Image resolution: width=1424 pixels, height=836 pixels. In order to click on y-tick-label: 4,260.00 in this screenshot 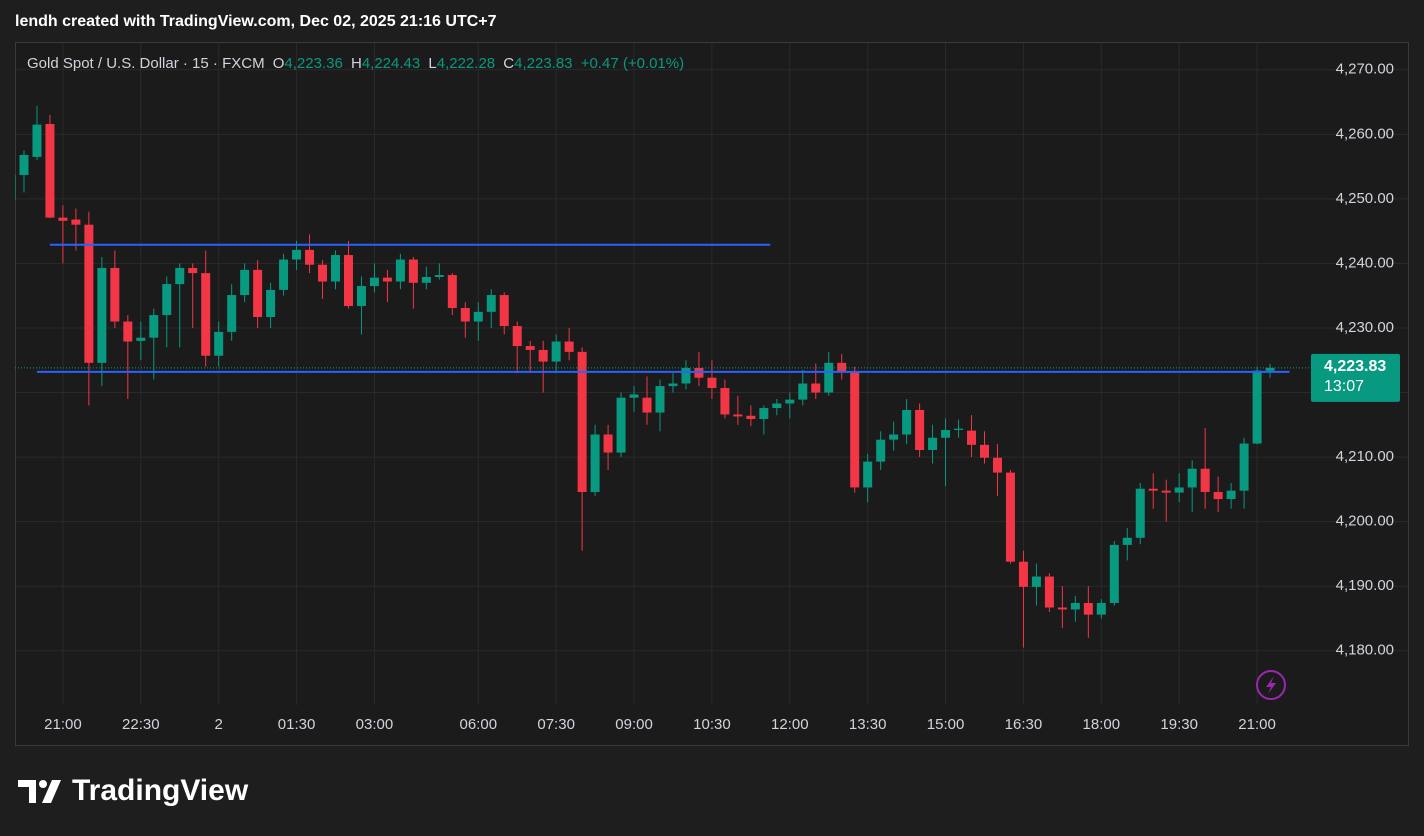, I will do `click(1365, 133)`.